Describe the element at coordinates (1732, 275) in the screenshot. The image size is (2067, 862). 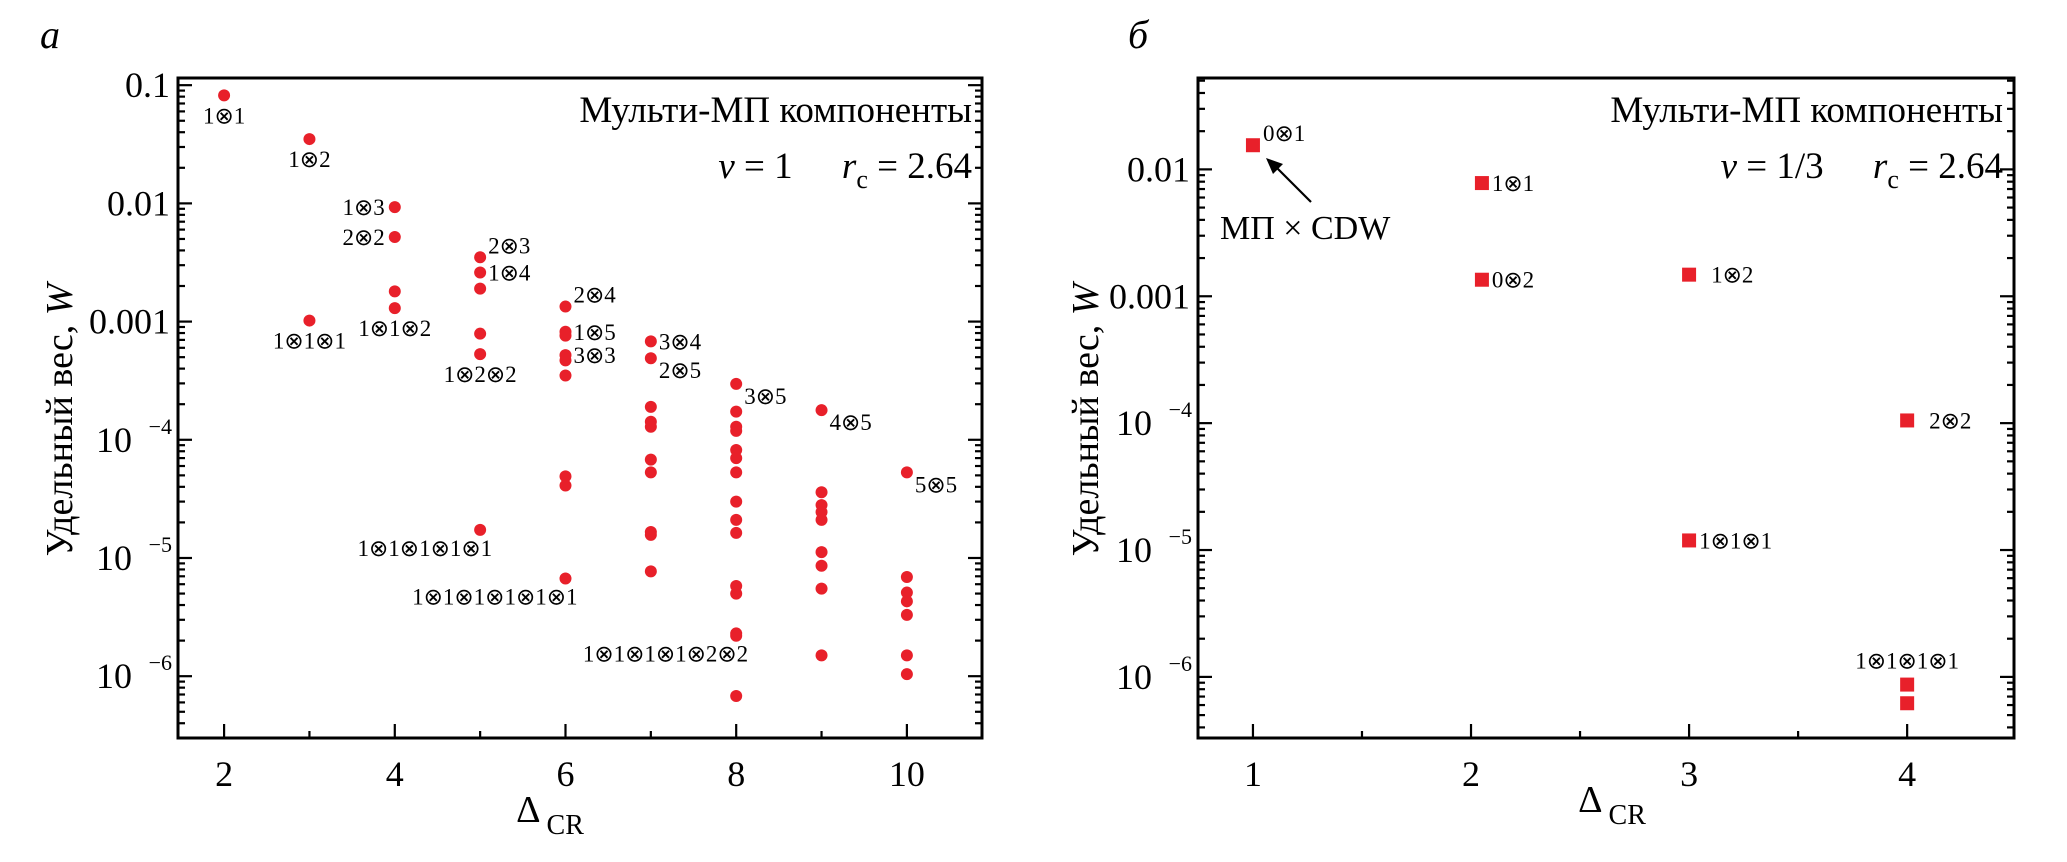
I see `point-label: 1⊗2` at that location.